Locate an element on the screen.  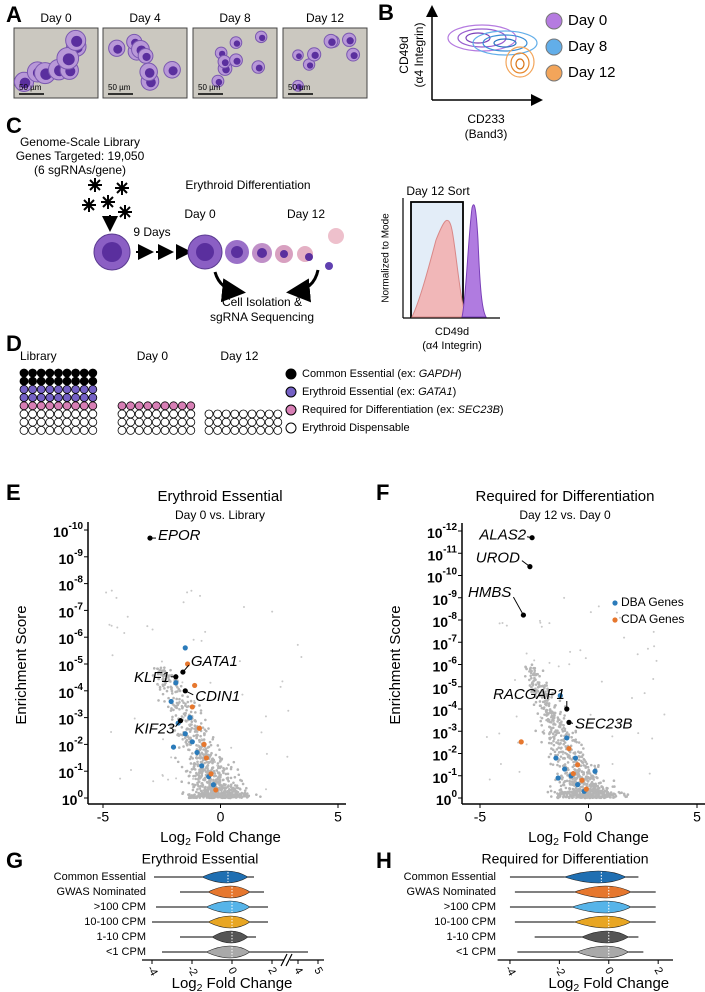
text: -10 is located at coordinates (76, 526).